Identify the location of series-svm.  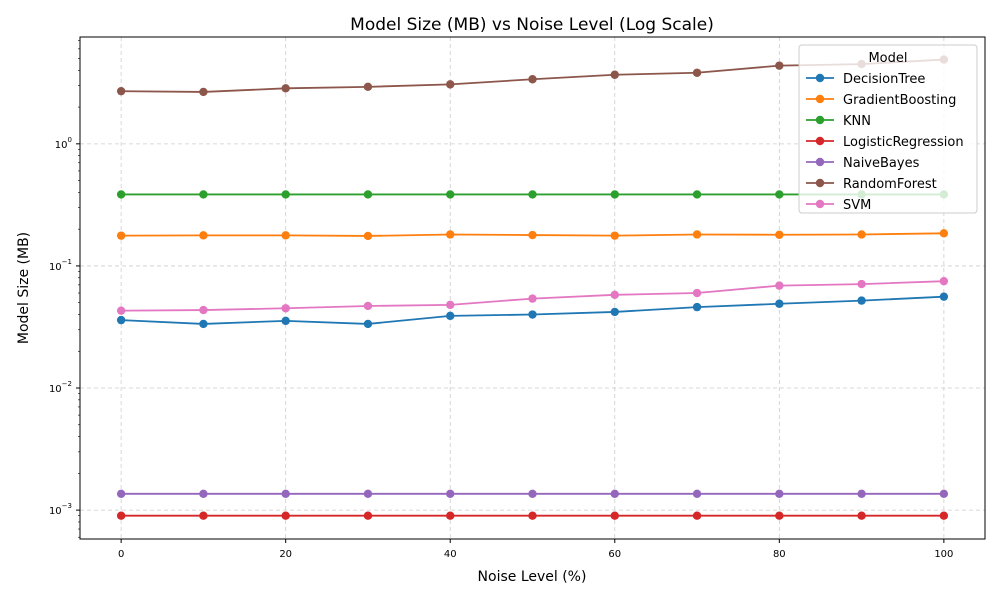
(532, 295).